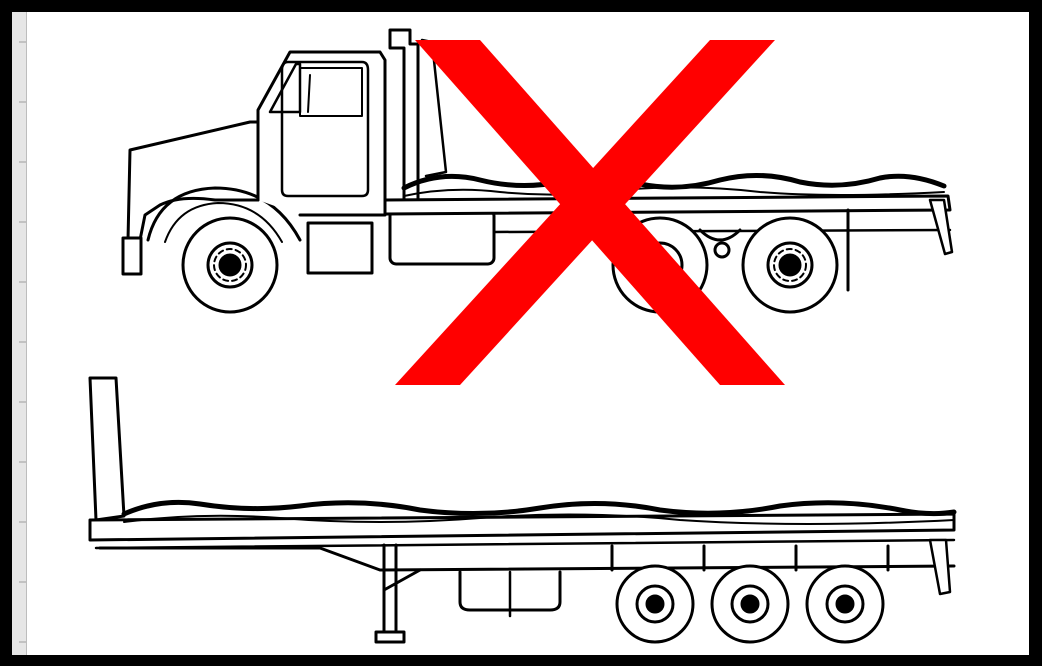 Image resolution: width=1042 pixels, height=666 pixels. I want to click on cab-window, so click(285, 88).